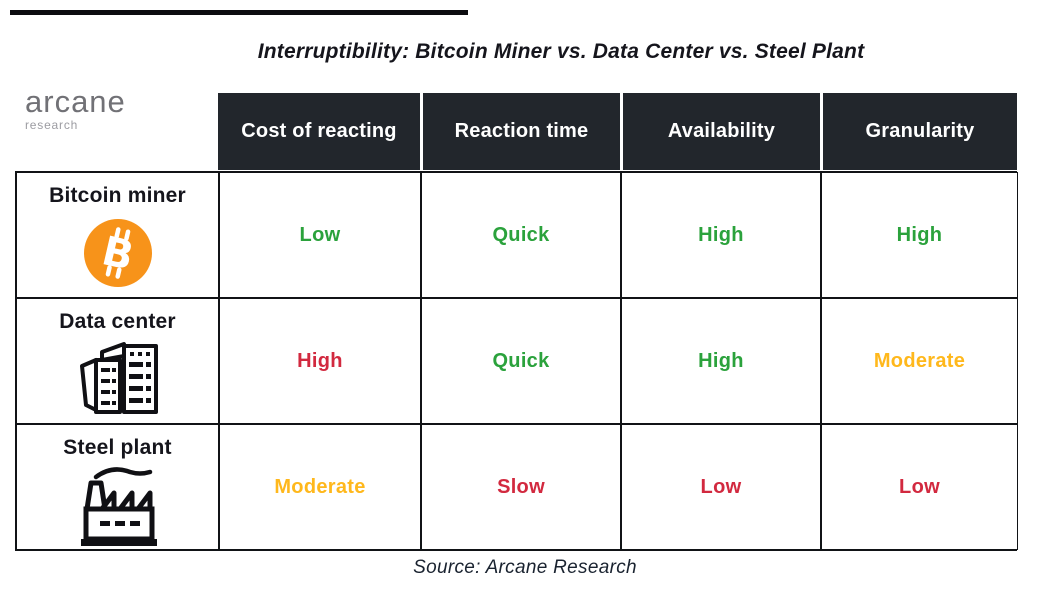 This screenshot has height=600, width=1050. I want to click on cell-bitcoin-reaction: Quick, so click(521, 235).